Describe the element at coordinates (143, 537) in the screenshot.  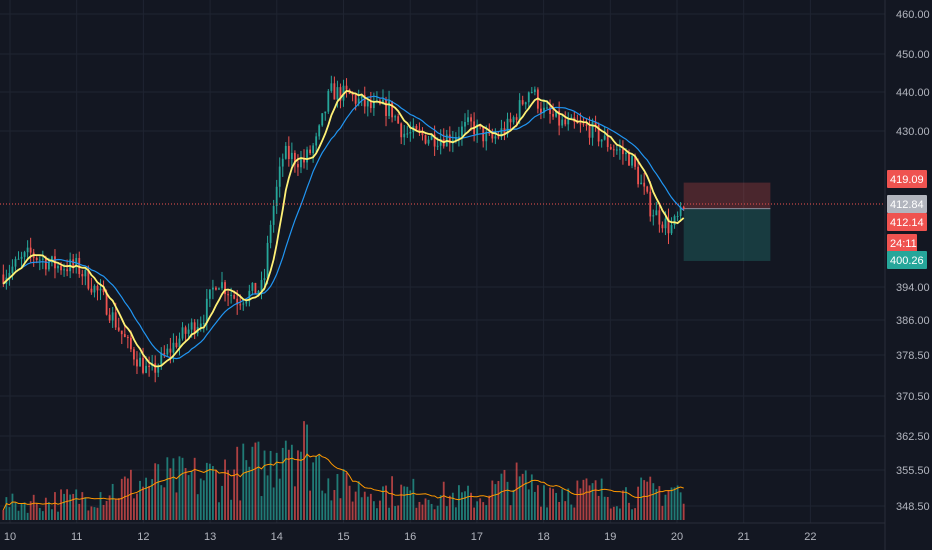
I see `time-axis-label: 12` at that location.